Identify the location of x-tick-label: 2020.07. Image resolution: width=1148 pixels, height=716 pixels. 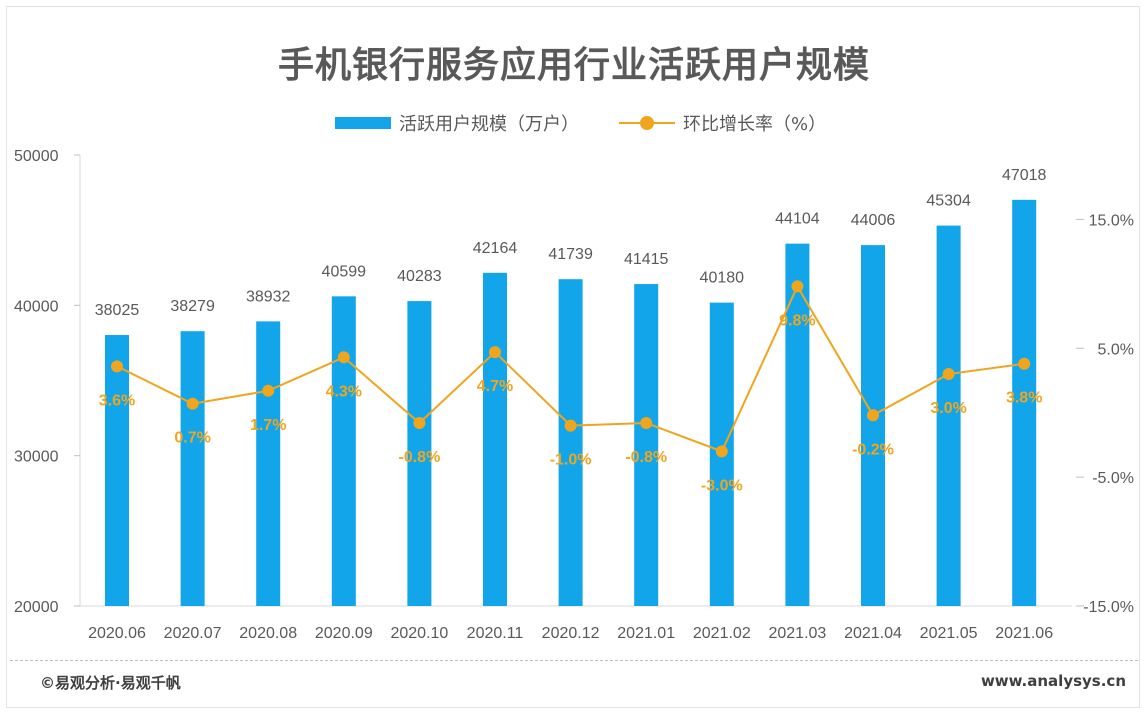
(193, 633).